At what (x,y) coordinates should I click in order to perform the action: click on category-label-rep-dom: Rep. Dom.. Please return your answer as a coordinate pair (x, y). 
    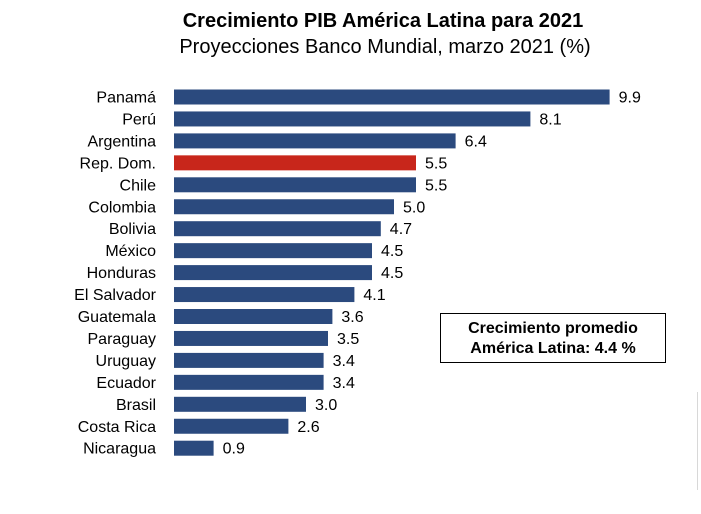
    Looking at the image, I should click on (118, 163).